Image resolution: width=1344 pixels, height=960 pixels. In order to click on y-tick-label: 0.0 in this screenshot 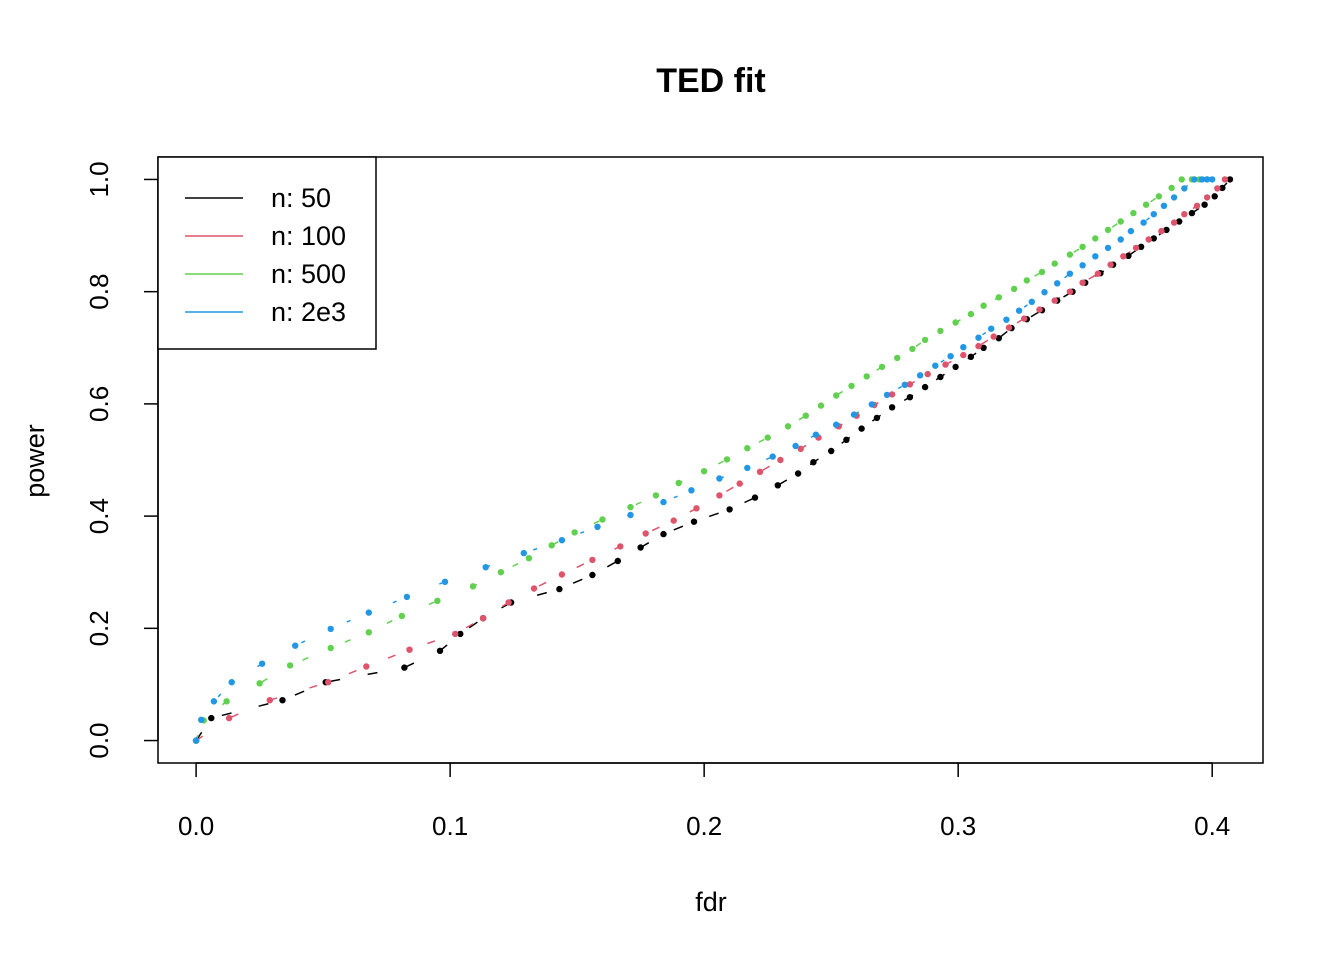, I will do `click(99, 740)`.